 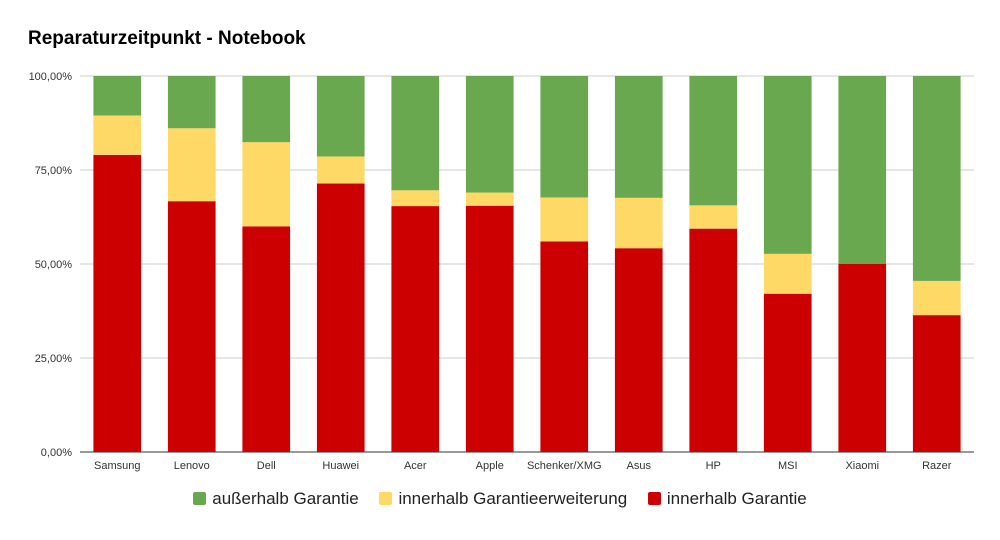 I want to click on x-tick-label: HP, so click(x=713, y=466).